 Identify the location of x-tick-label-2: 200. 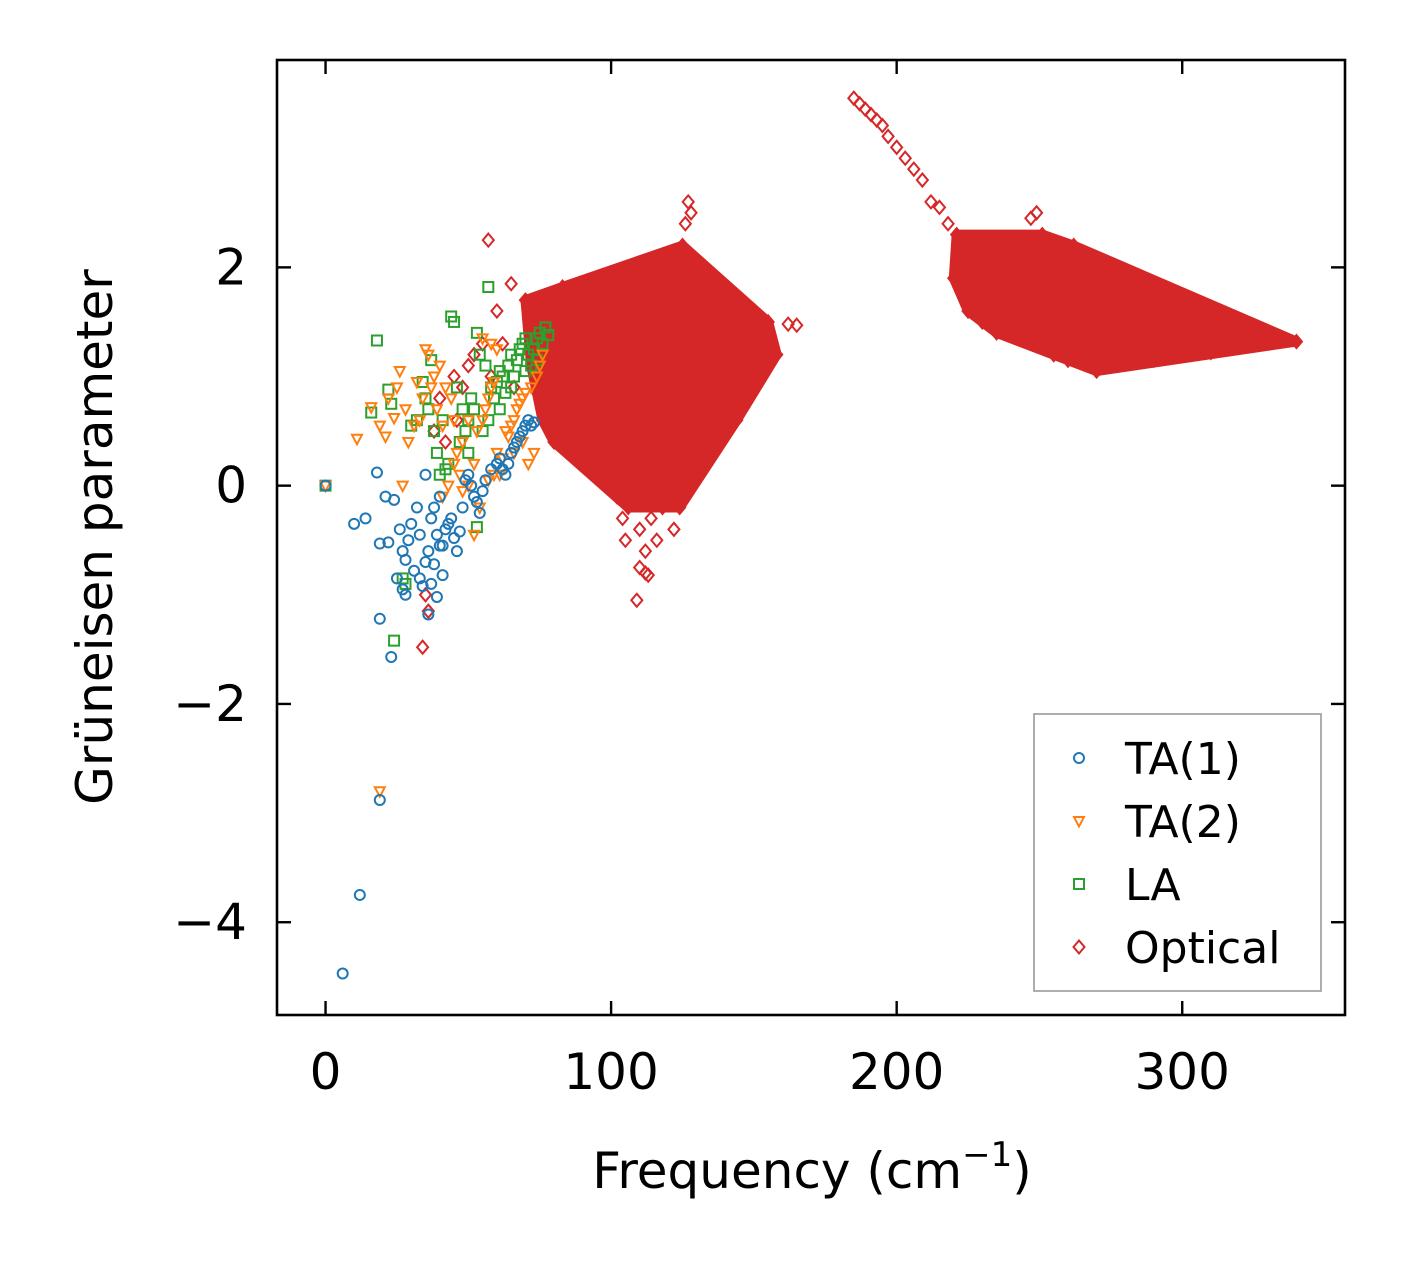
(896, 1072).